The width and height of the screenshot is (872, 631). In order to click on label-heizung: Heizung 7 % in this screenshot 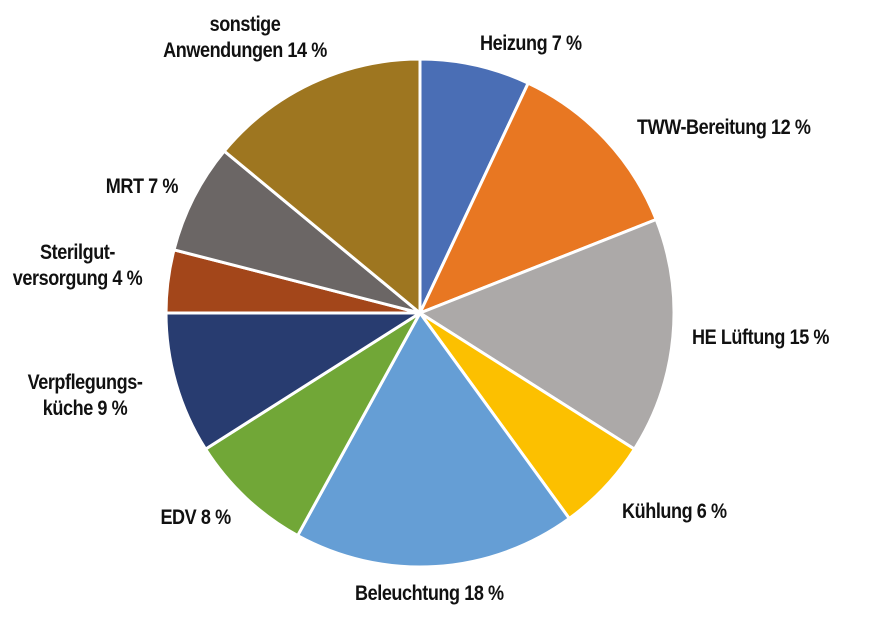, I will do `click(531, 43)`.